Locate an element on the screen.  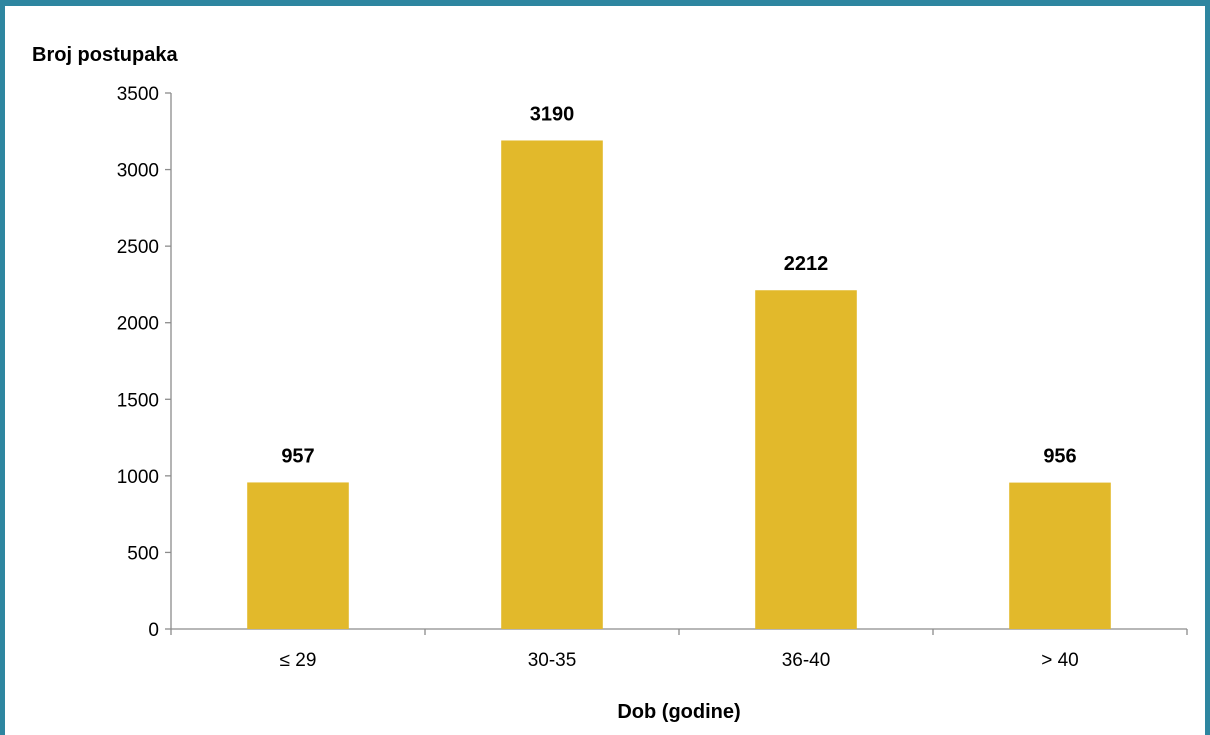
bar-value-label: 956 is located at coordinates (1059, 457).